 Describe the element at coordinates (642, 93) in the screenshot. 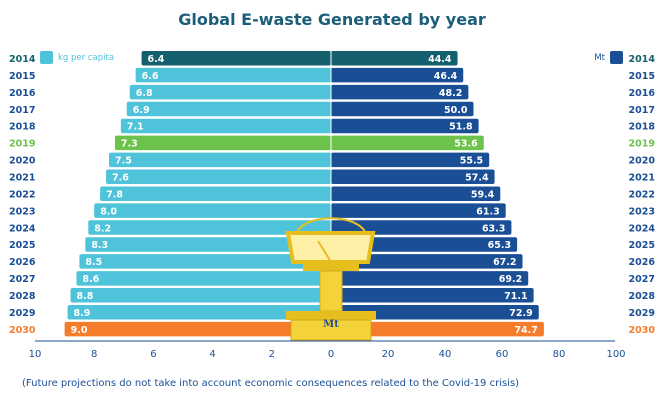

I see `year-right-2016: 2016` at that location.